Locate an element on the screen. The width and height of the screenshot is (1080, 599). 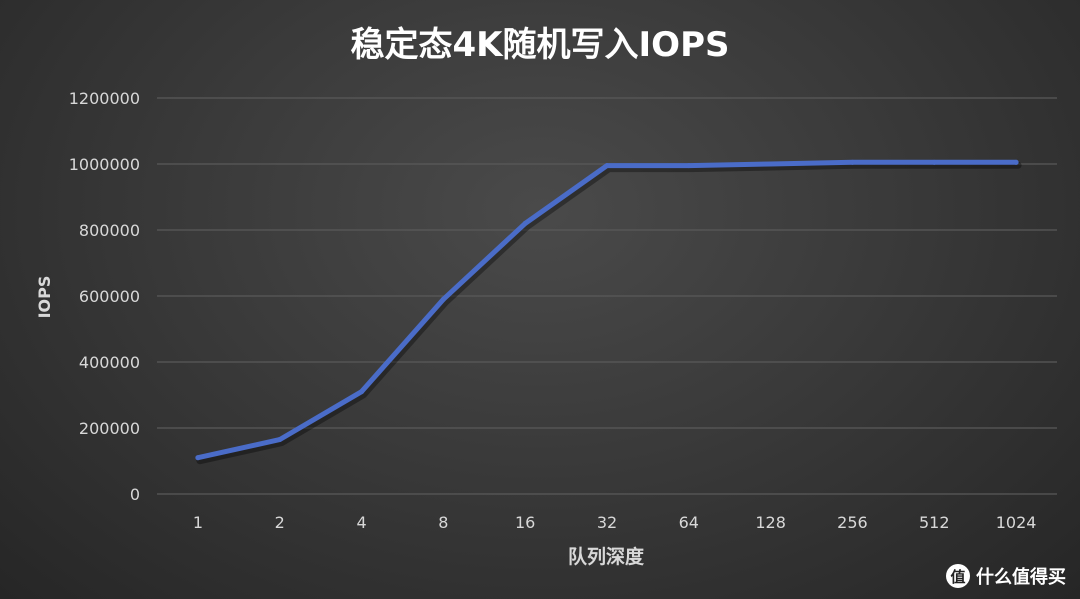
y-tick-label: 0 is located at coordinates (135, 494).